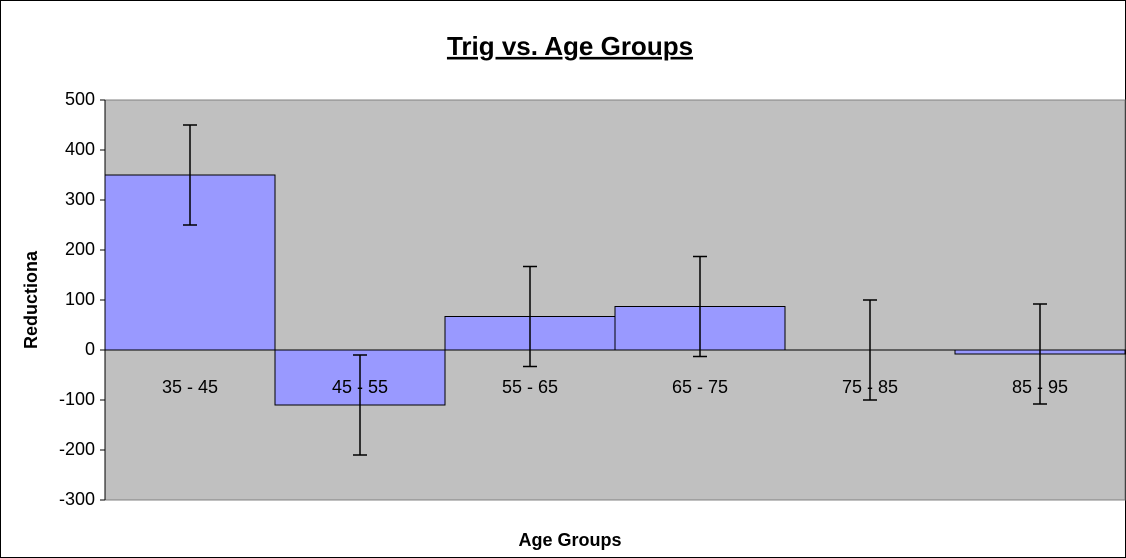 This screenshot has height=558, width=1126. What do you see at coordinates (80, 249) in the screenshot?
I see `y-tick-label: 200` at bounding box center [80, 249].